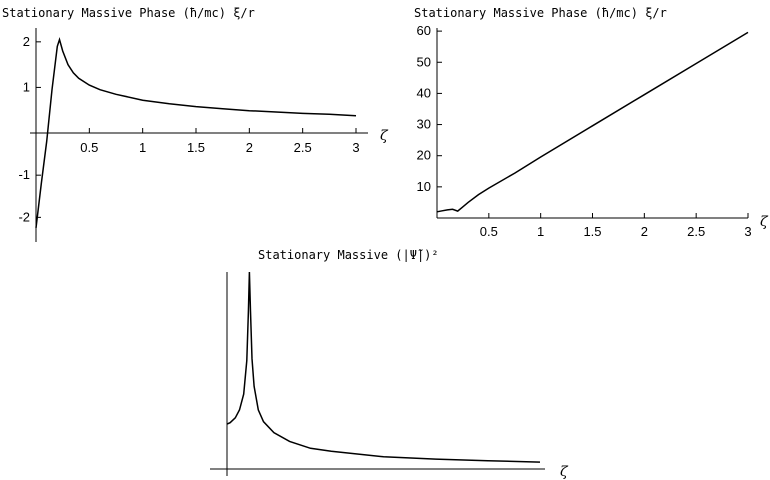 The height and width of the screenshot is (480, 770). What do you see at coordinates (384, 136) in the screenshot?
I see `chart-1-x-axis-label: ζ` at bounding box center [384, 136].